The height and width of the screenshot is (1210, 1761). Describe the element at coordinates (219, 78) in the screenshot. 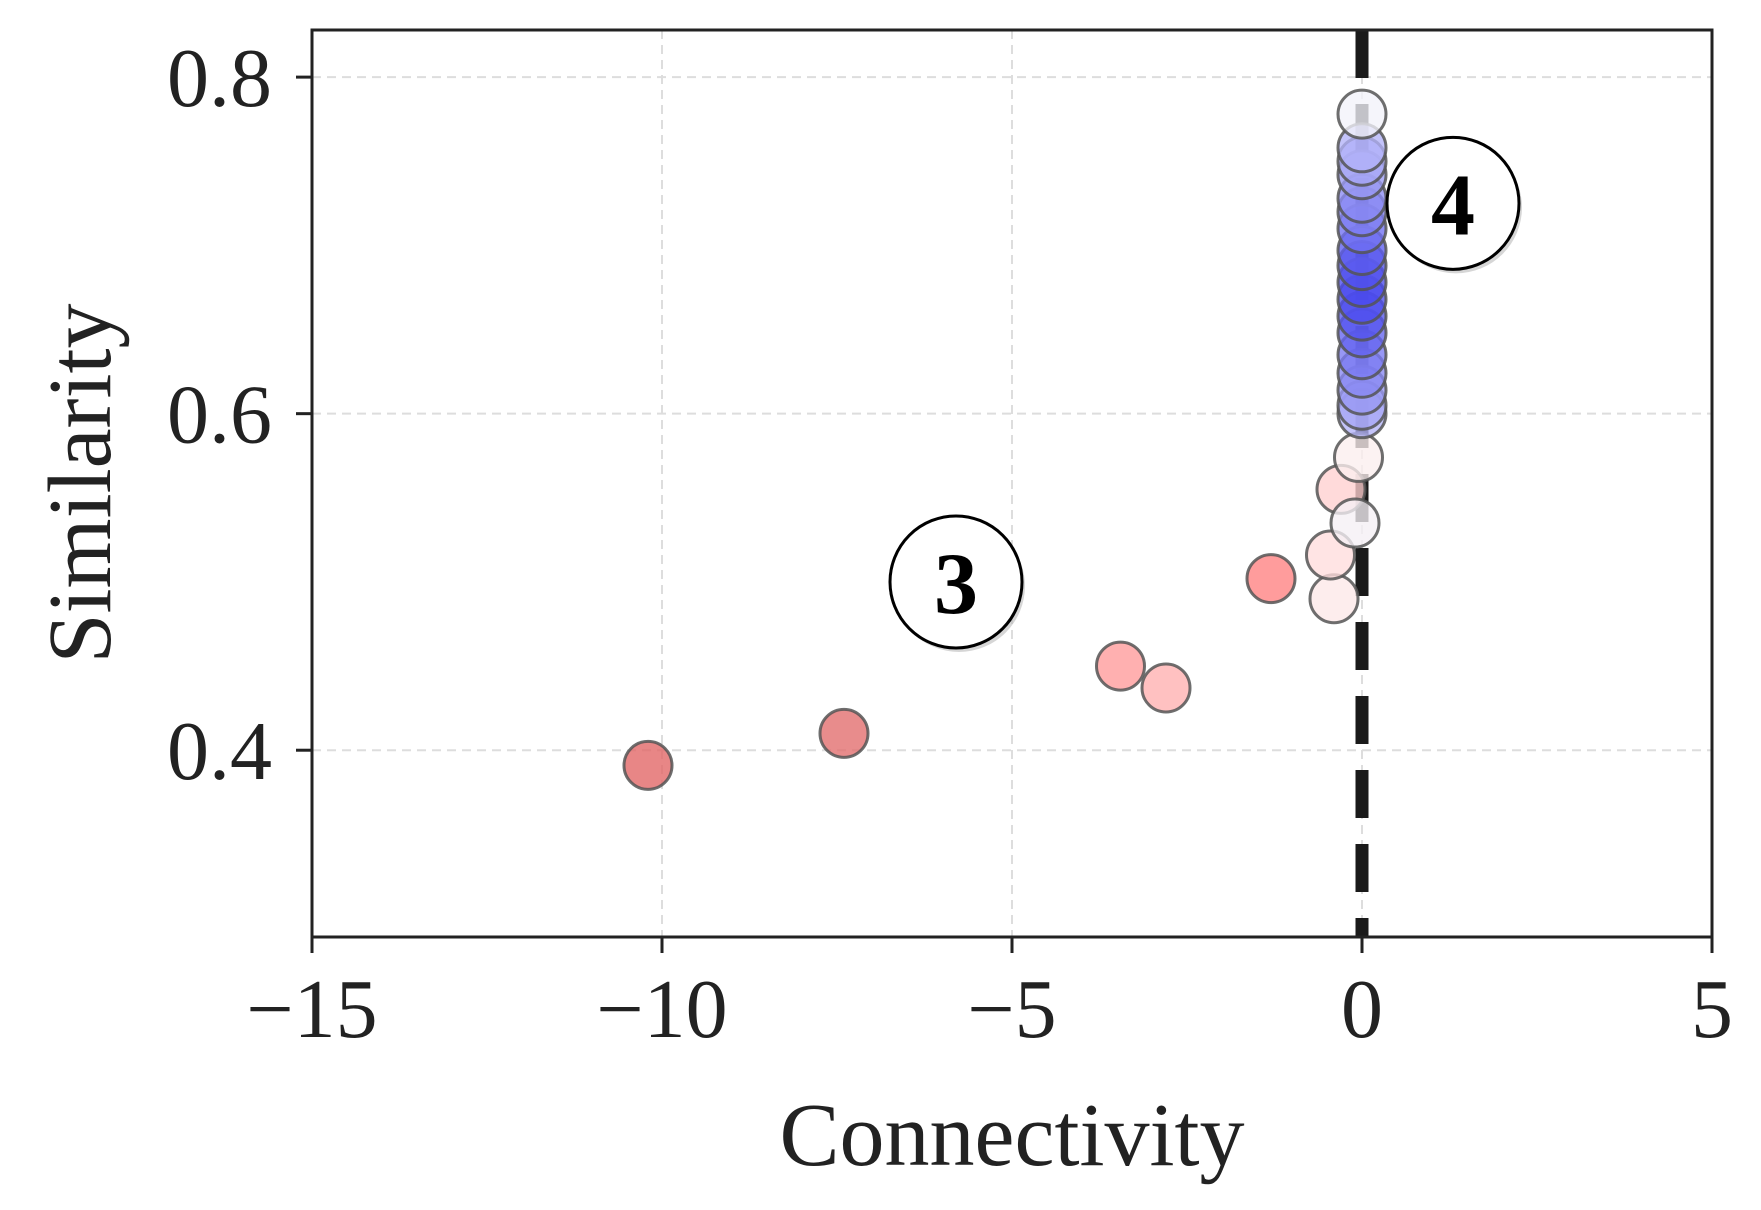

I see `y-tick-label: 0.8` at that location.